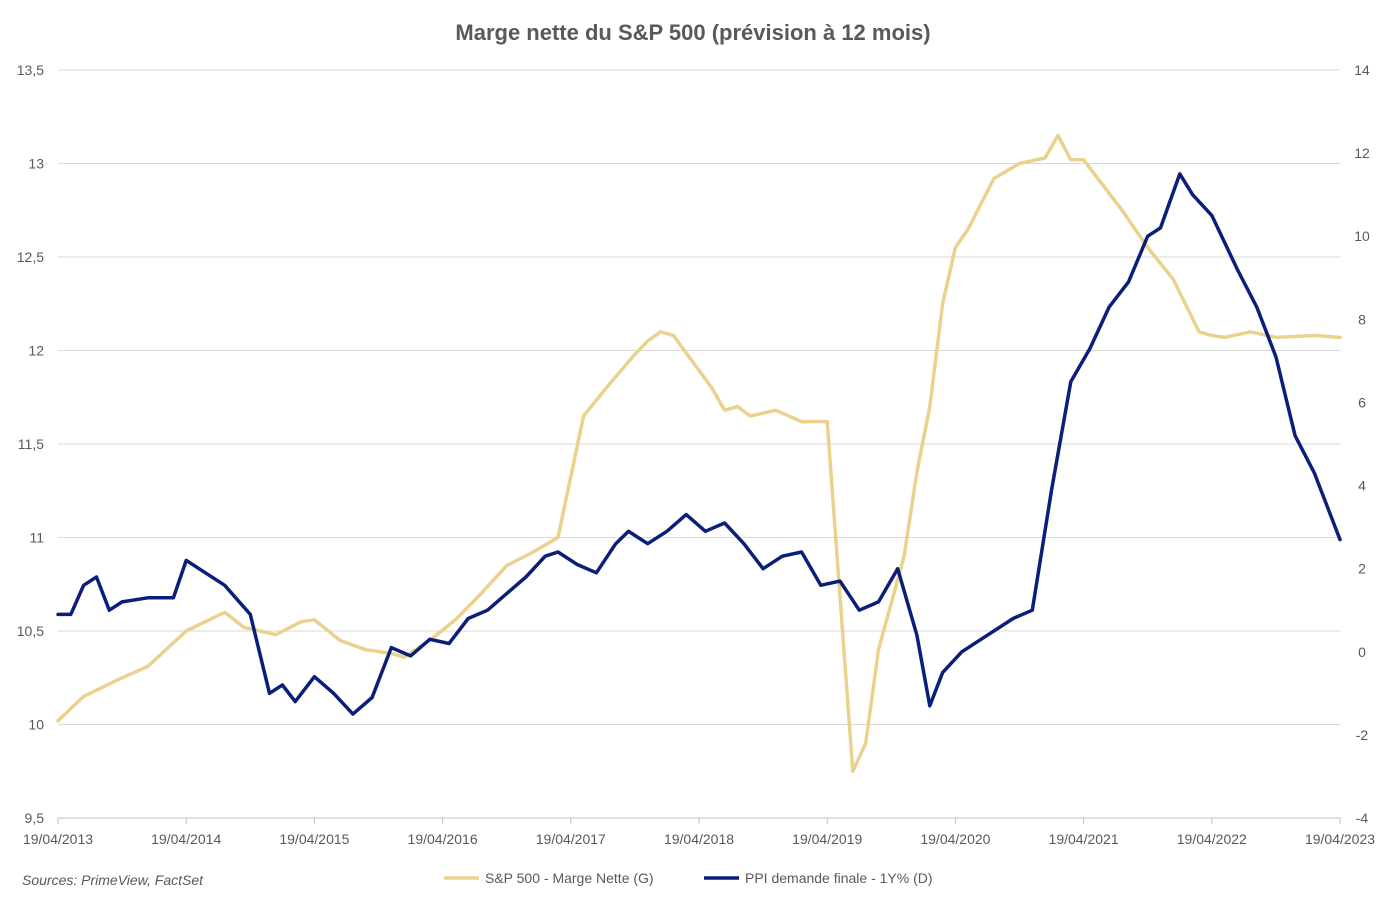 The height and width of the screenshot is (905, 1386). What do you see at coordinates (36, 164) in the screenshot?
I see `left-tick-label: 13` at bounding box center [36, 164].